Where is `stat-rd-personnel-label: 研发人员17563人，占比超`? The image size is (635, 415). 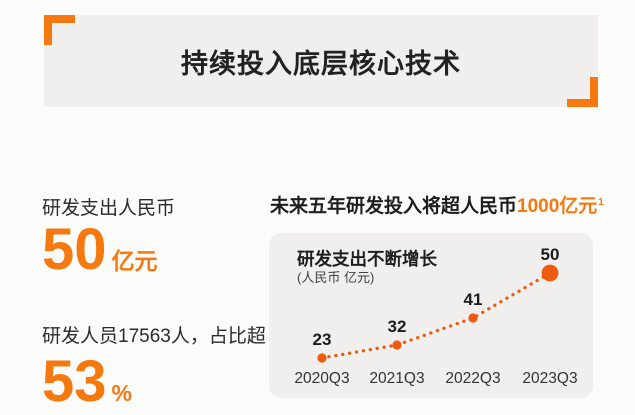
stat-rd-personnel-label: 研发人员17563人，占比超 is located at coordinates (154, 336).